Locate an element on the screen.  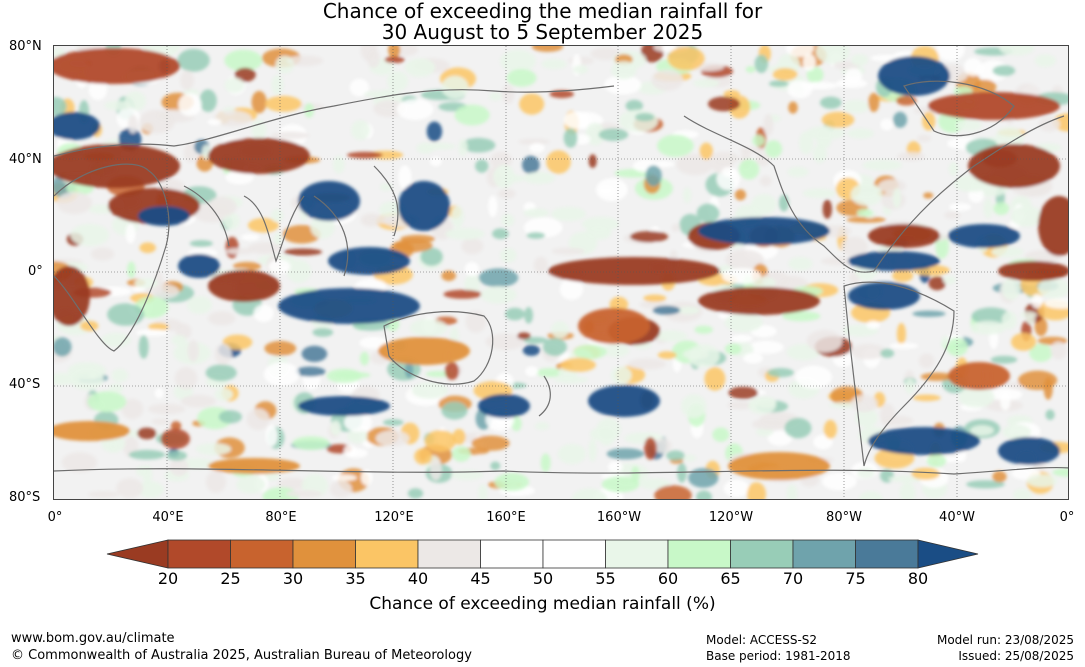
colorbar-tick-label: 80 is located at coordinates (918, 578).